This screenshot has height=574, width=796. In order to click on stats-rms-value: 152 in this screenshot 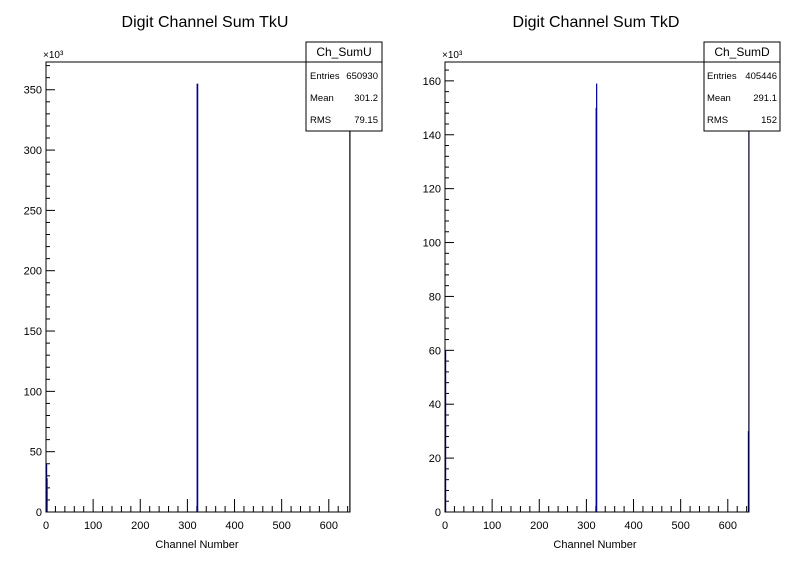, I will do `click(769, 120)`.